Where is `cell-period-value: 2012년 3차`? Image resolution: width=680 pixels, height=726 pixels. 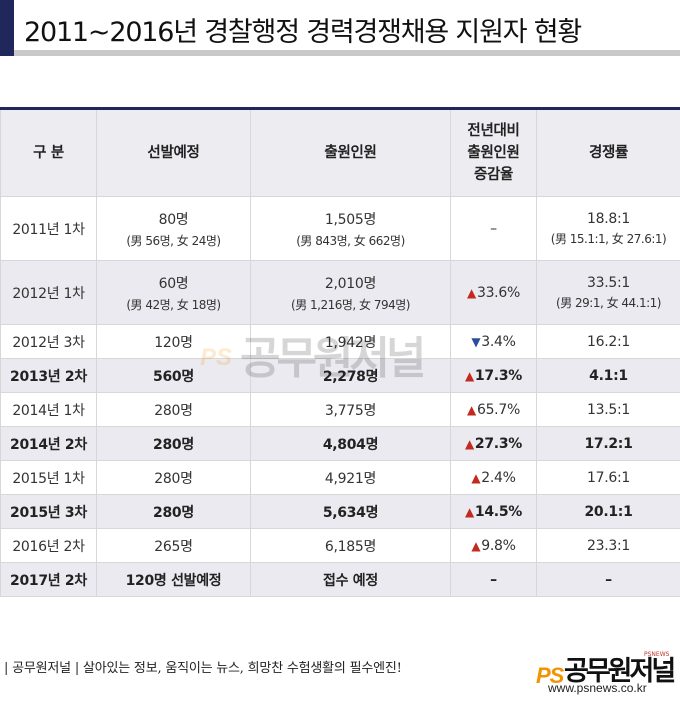
cell-period-value: 2012년 3차 is located at coordinates (48, 342).